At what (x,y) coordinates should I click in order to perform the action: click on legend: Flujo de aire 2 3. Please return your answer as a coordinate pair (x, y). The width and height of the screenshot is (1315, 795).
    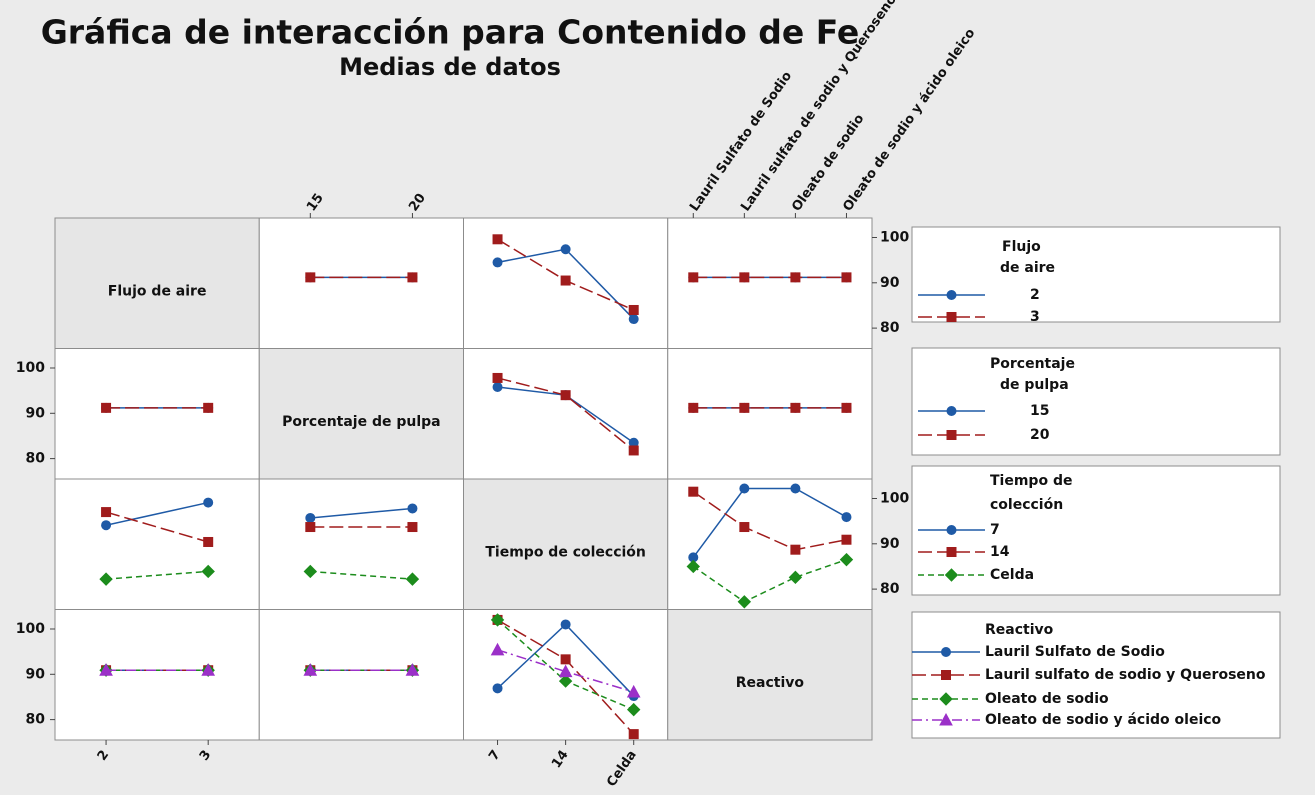
    Looking at the image, I should click on (1096, 275).